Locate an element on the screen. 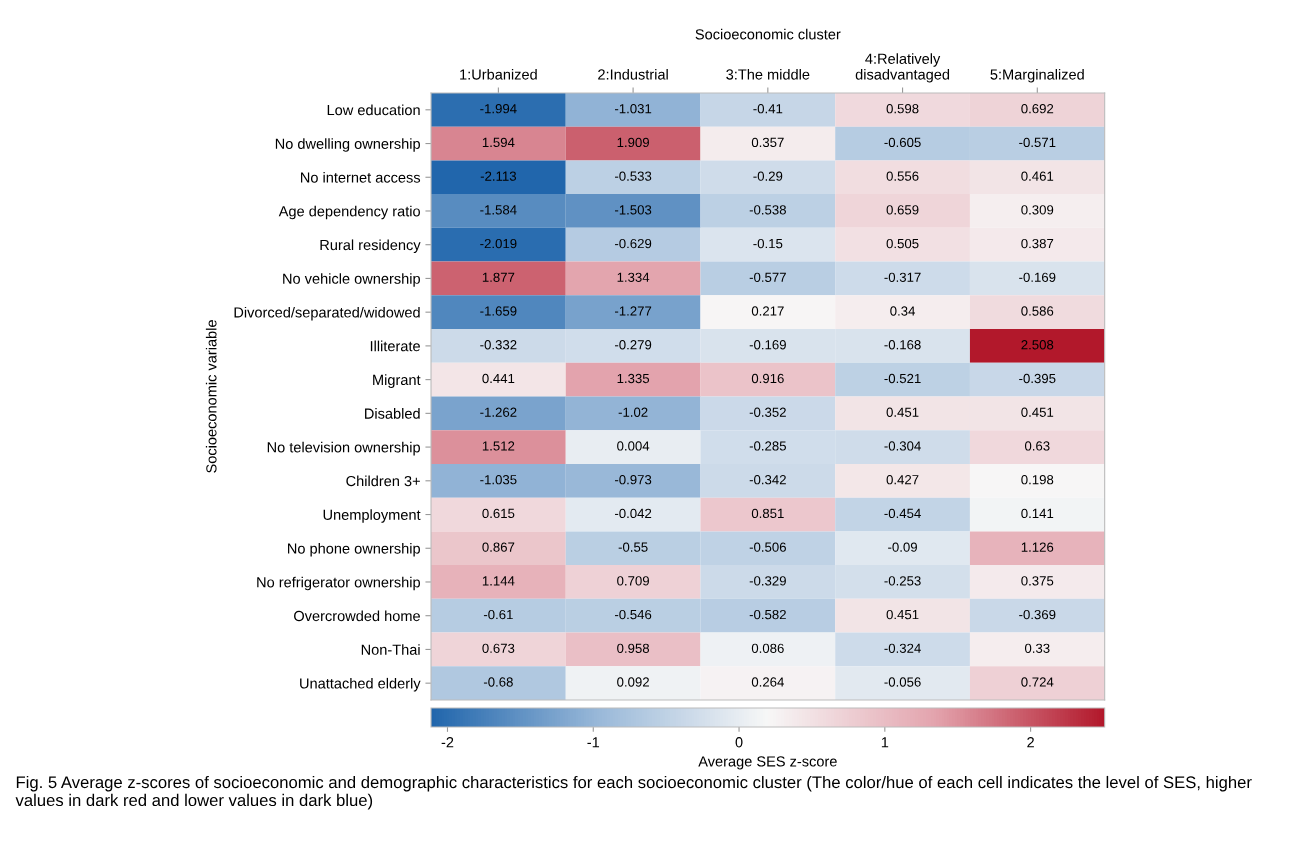 This screenshot has width=1292, height=848. data-label: -0.55 is located at coordinates (633, 547).